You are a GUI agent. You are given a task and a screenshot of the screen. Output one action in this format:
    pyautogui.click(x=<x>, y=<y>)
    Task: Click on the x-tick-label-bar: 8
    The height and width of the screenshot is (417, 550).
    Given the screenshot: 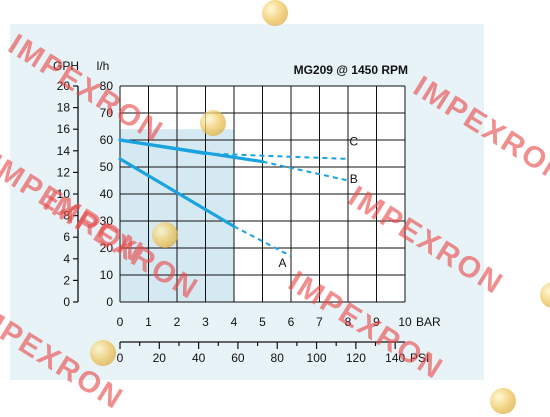 What is the action you would take?
    pyautogui.click(x=348, y=322)
    